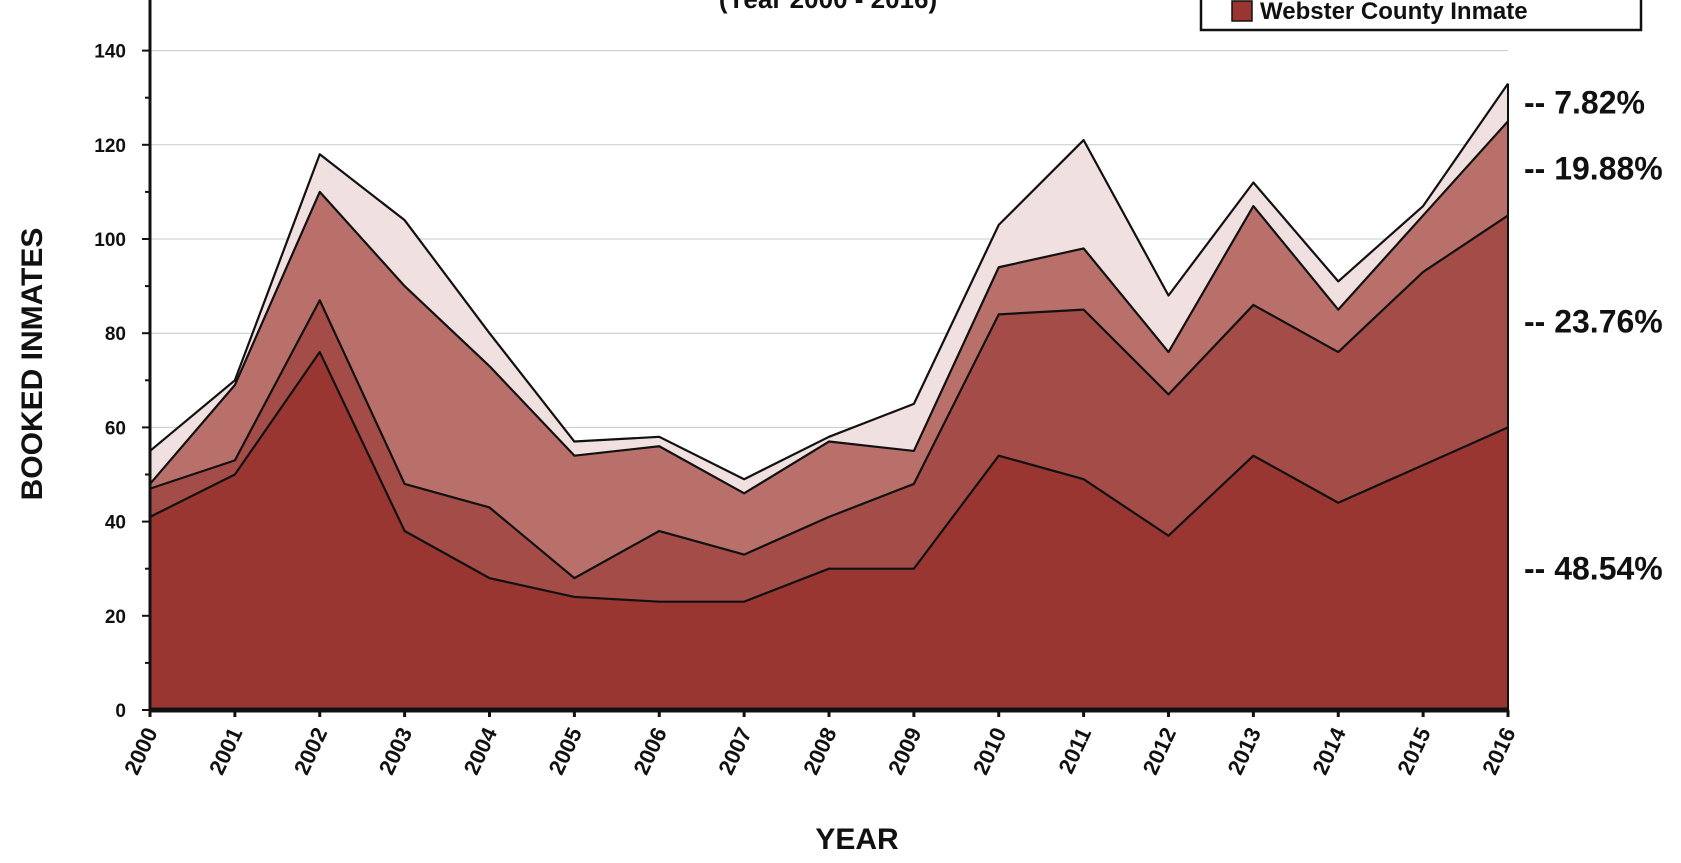 The width and height of the screenshot is (1681, 863). Describe the element at coordinates (310, 751) in the screenshot. I see `x-tick-label-2002: 2002` at that location.